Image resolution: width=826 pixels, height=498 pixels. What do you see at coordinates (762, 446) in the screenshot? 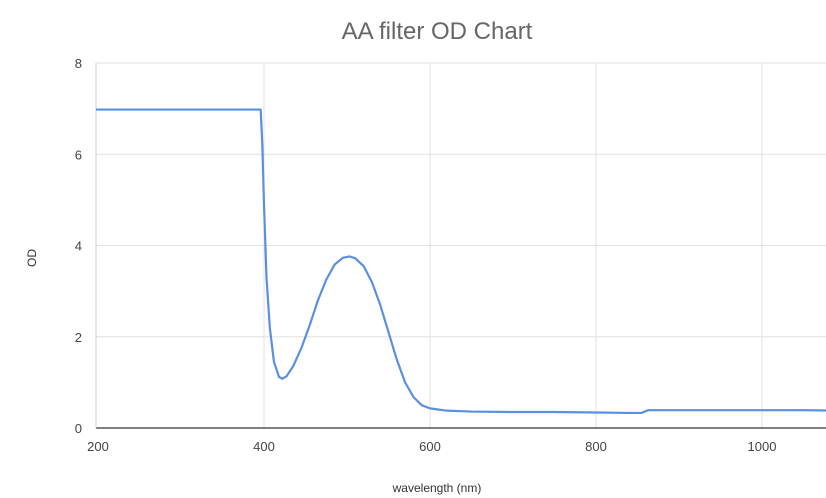
I see `x-tick-label: 1000` at bounding box center [762, 446].